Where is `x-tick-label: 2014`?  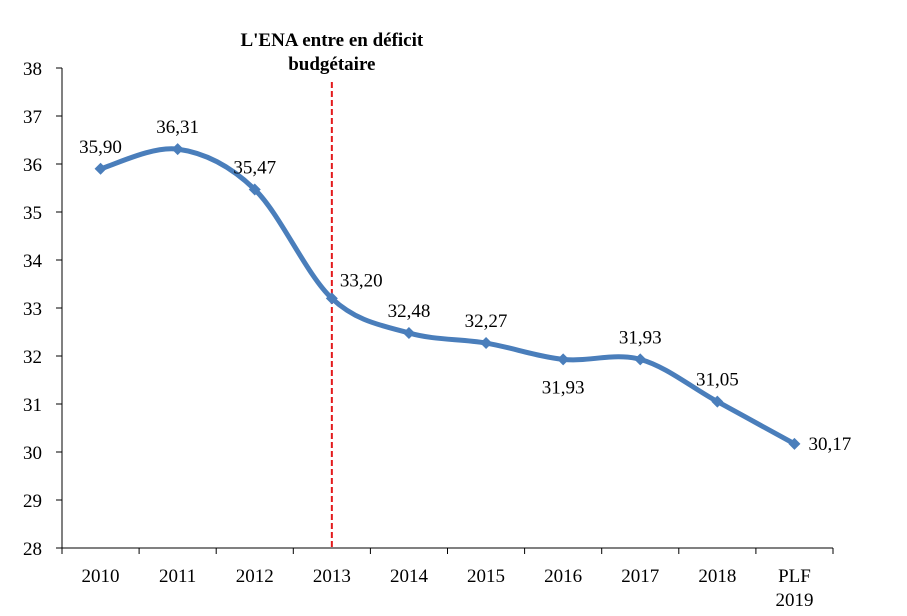 x-tick-label: 2014 is located at coordinates (409, 576).